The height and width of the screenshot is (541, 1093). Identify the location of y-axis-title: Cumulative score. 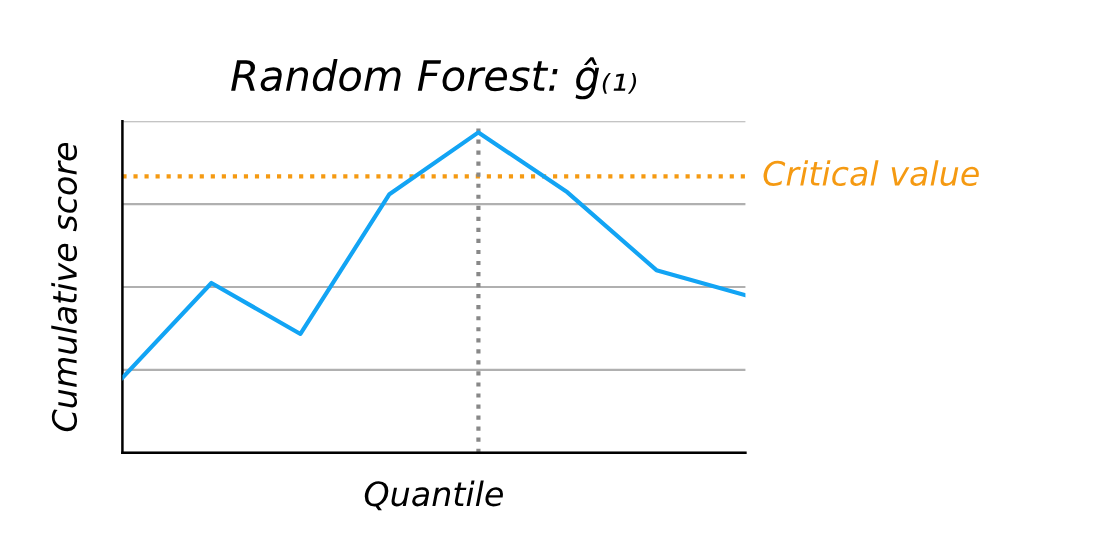
(64, 287).